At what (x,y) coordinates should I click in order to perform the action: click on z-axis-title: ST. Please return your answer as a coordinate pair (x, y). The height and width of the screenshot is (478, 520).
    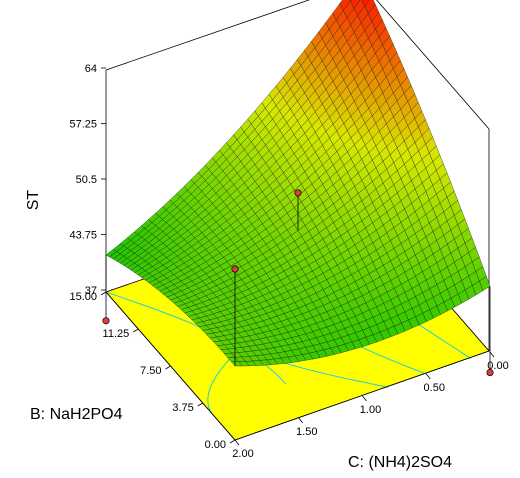
    Looking at the image, I should click on (33, 200).